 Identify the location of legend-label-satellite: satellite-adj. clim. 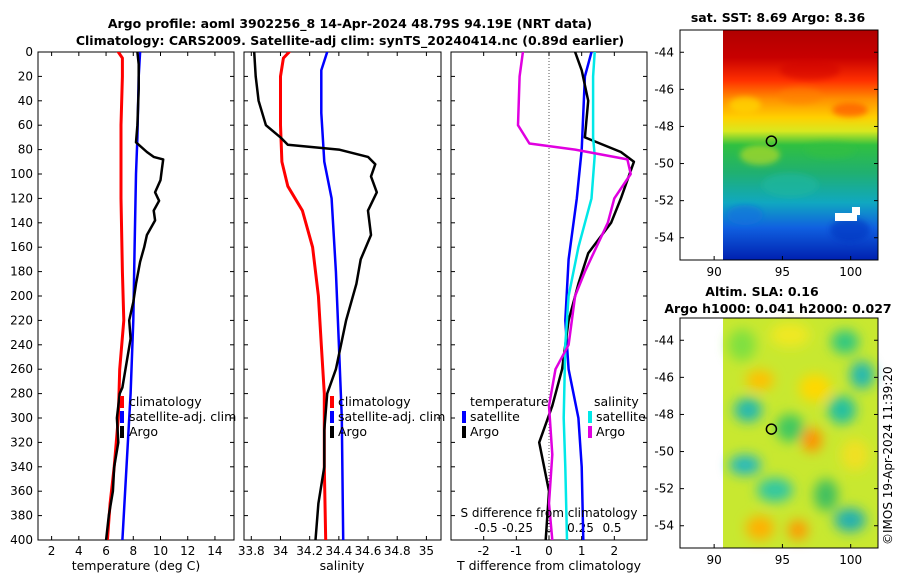
(391, 416).